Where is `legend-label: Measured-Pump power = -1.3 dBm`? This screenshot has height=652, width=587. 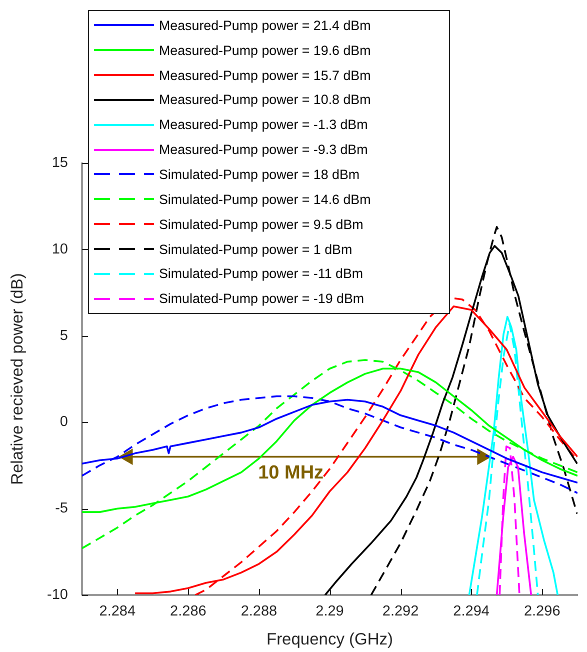 legend-label: Measured-Pump power = -1.3 dBm is located at coordinates (263, 124).